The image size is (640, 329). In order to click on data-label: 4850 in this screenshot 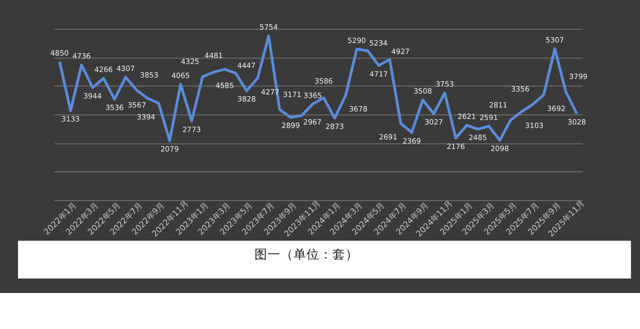, I will do `click(60, 53)`.